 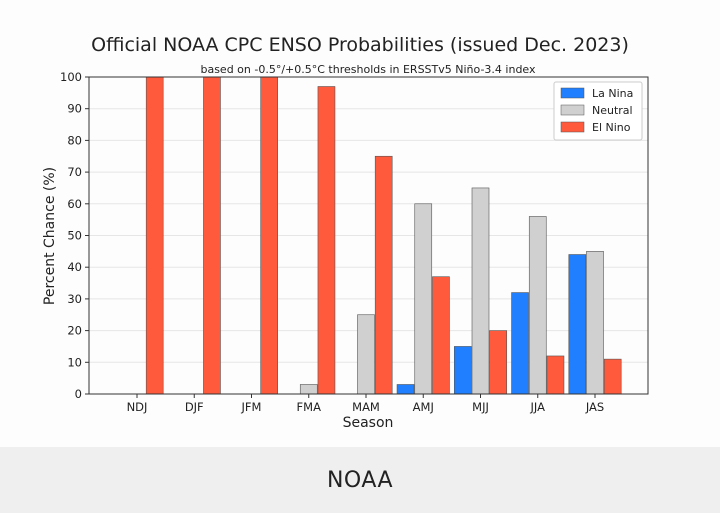 I want to click on legend-label-el-nino: El Nino, so click(x=611, y=127).